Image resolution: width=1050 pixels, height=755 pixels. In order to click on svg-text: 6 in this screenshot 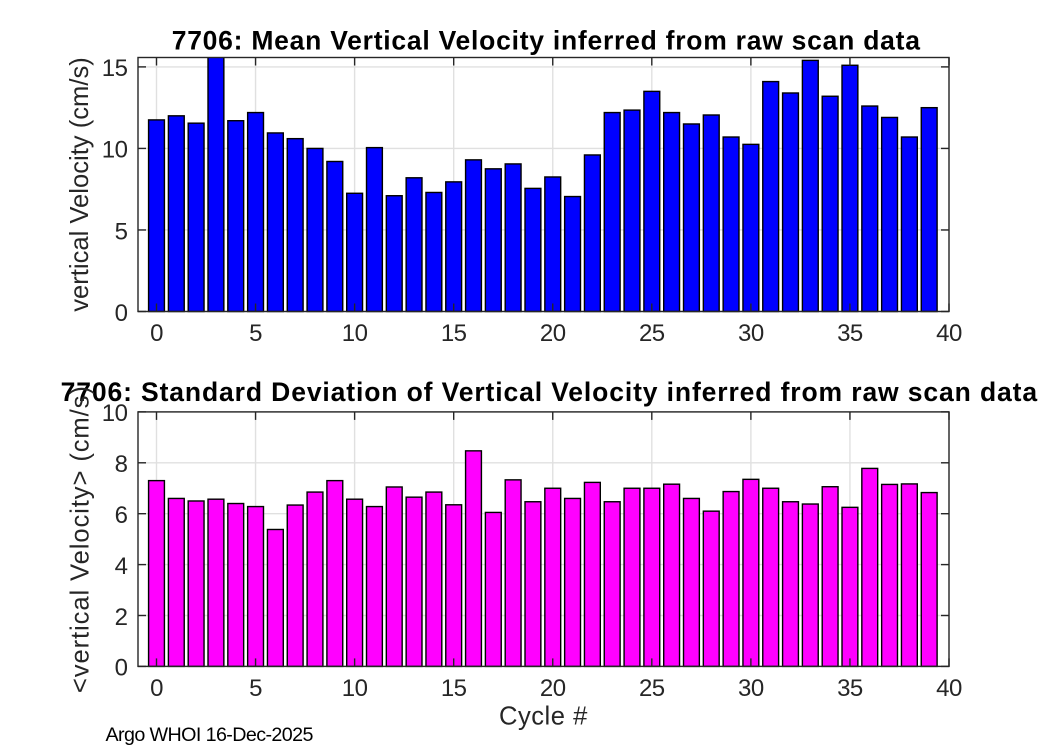, I will do `click(121, 515)`.